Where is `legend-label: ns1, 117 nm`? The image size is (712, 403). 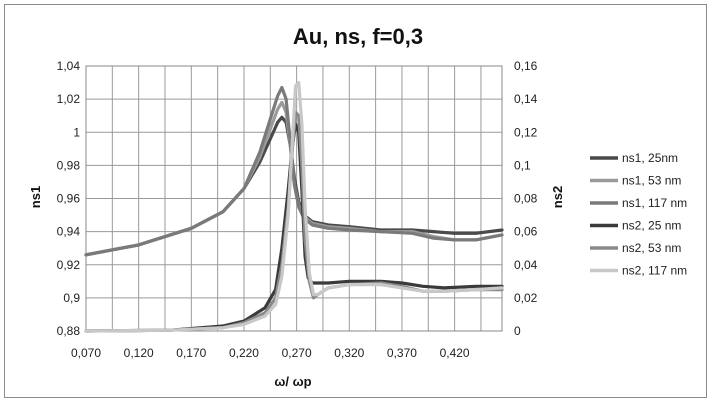 legend-label: ns1, 117 nm is located at coordinates (654, 203).